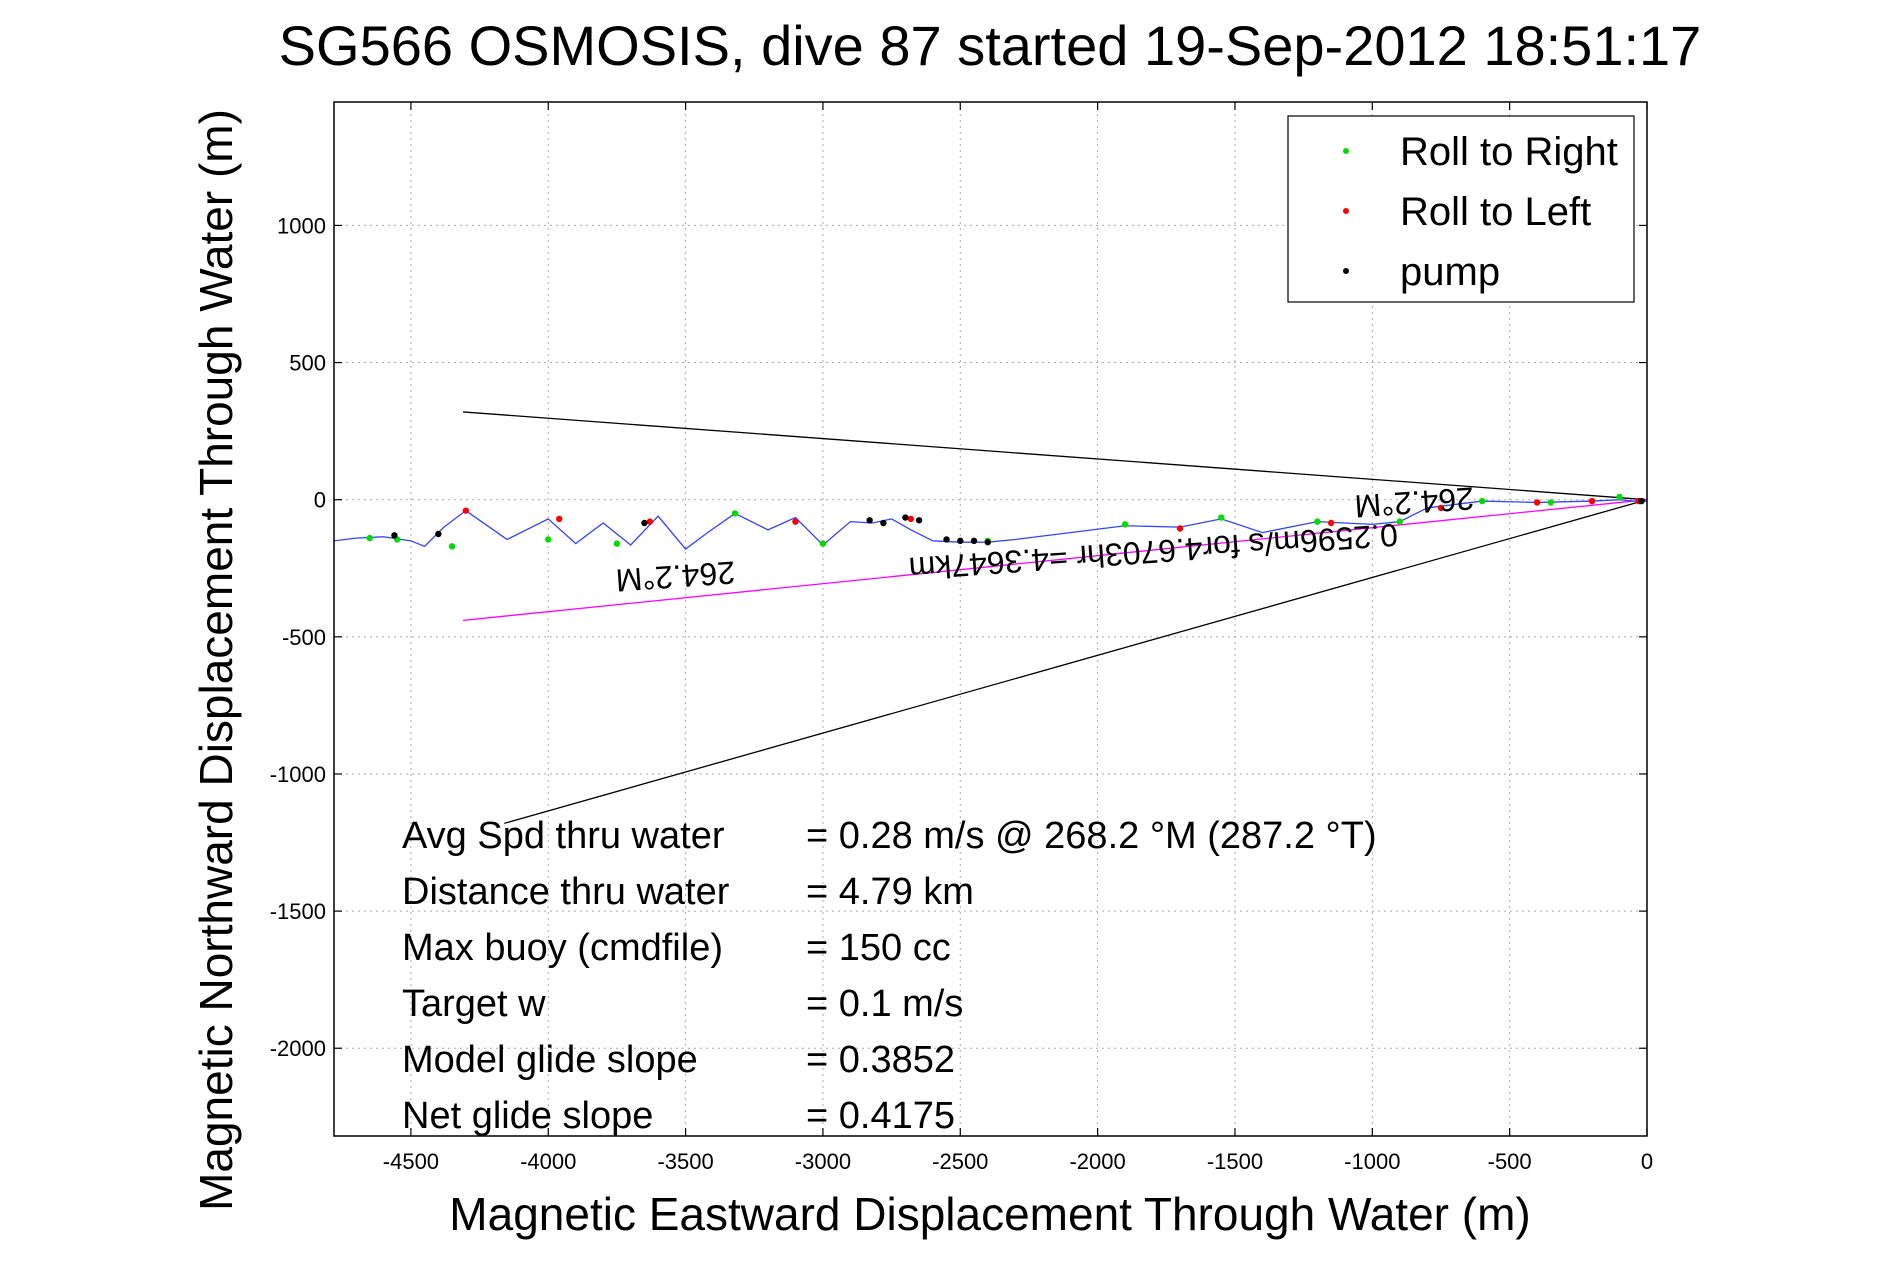  I want to click on x-tick-label: -1500, so click(1235, 1161).